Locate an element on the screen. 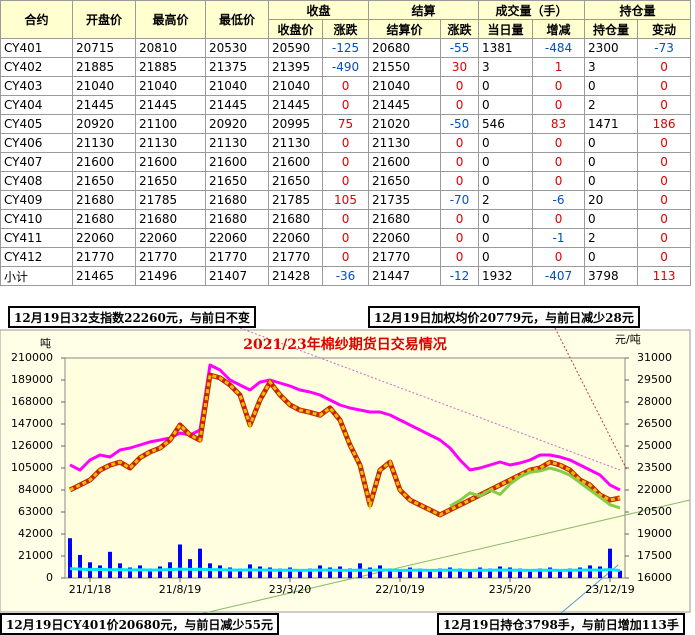 This screenshot has width=695, height=635. contract-cell: CY409 is located at coordinates (36, 200).